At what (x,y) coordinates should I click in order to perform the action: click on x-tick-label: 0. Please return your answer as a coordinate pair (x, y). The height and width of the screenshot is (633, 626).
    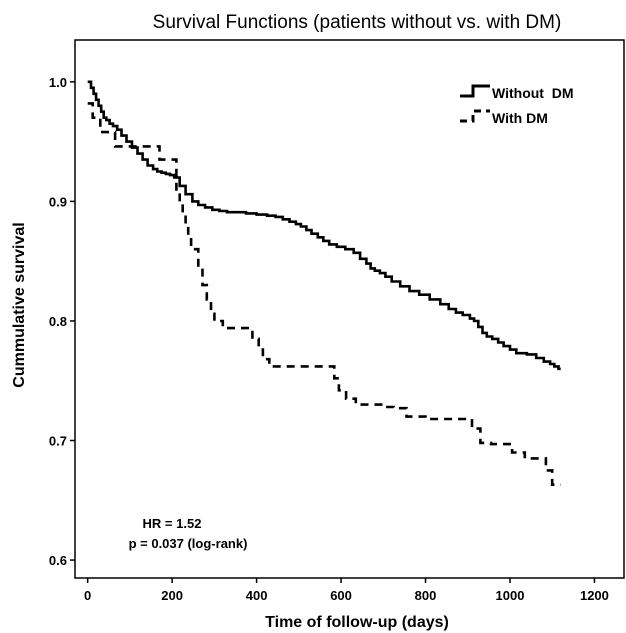
    Looking at the image, I should click on (87, 595).